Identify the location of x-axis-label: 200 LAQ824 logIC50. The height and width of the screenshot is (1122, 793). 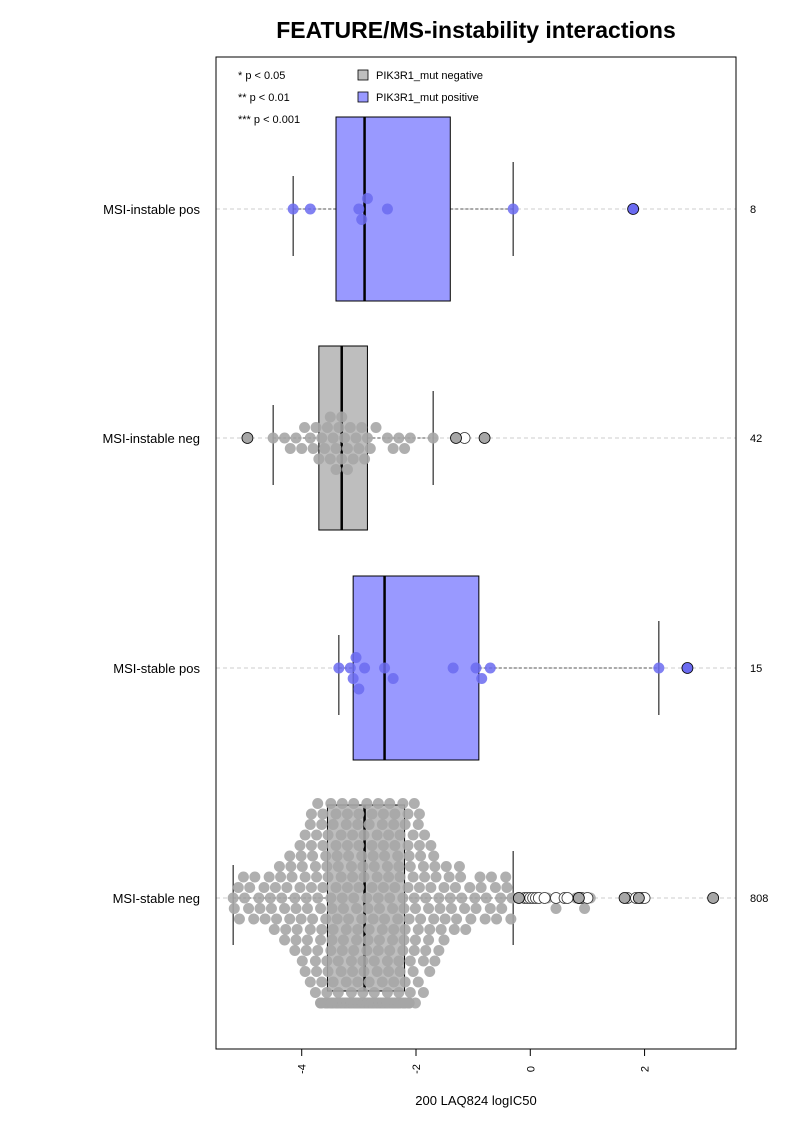
(475, 1100).